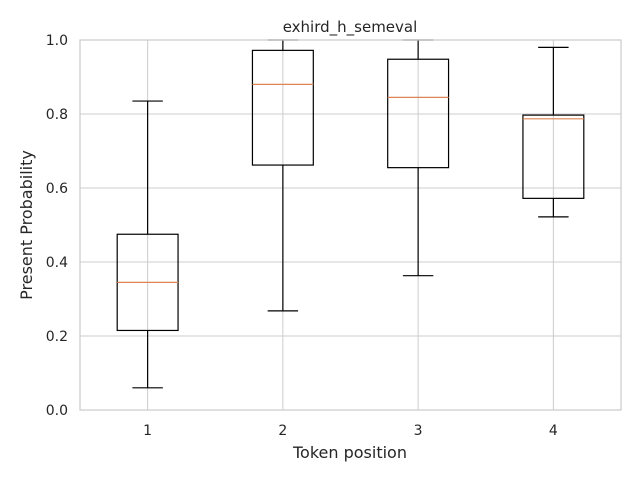 Image resolution: width=640 pixels, height=480 pixels. Describe the element at coordinates (26, 225) in the screenshot. I see `y-axis-label: Present Probability` at that location.